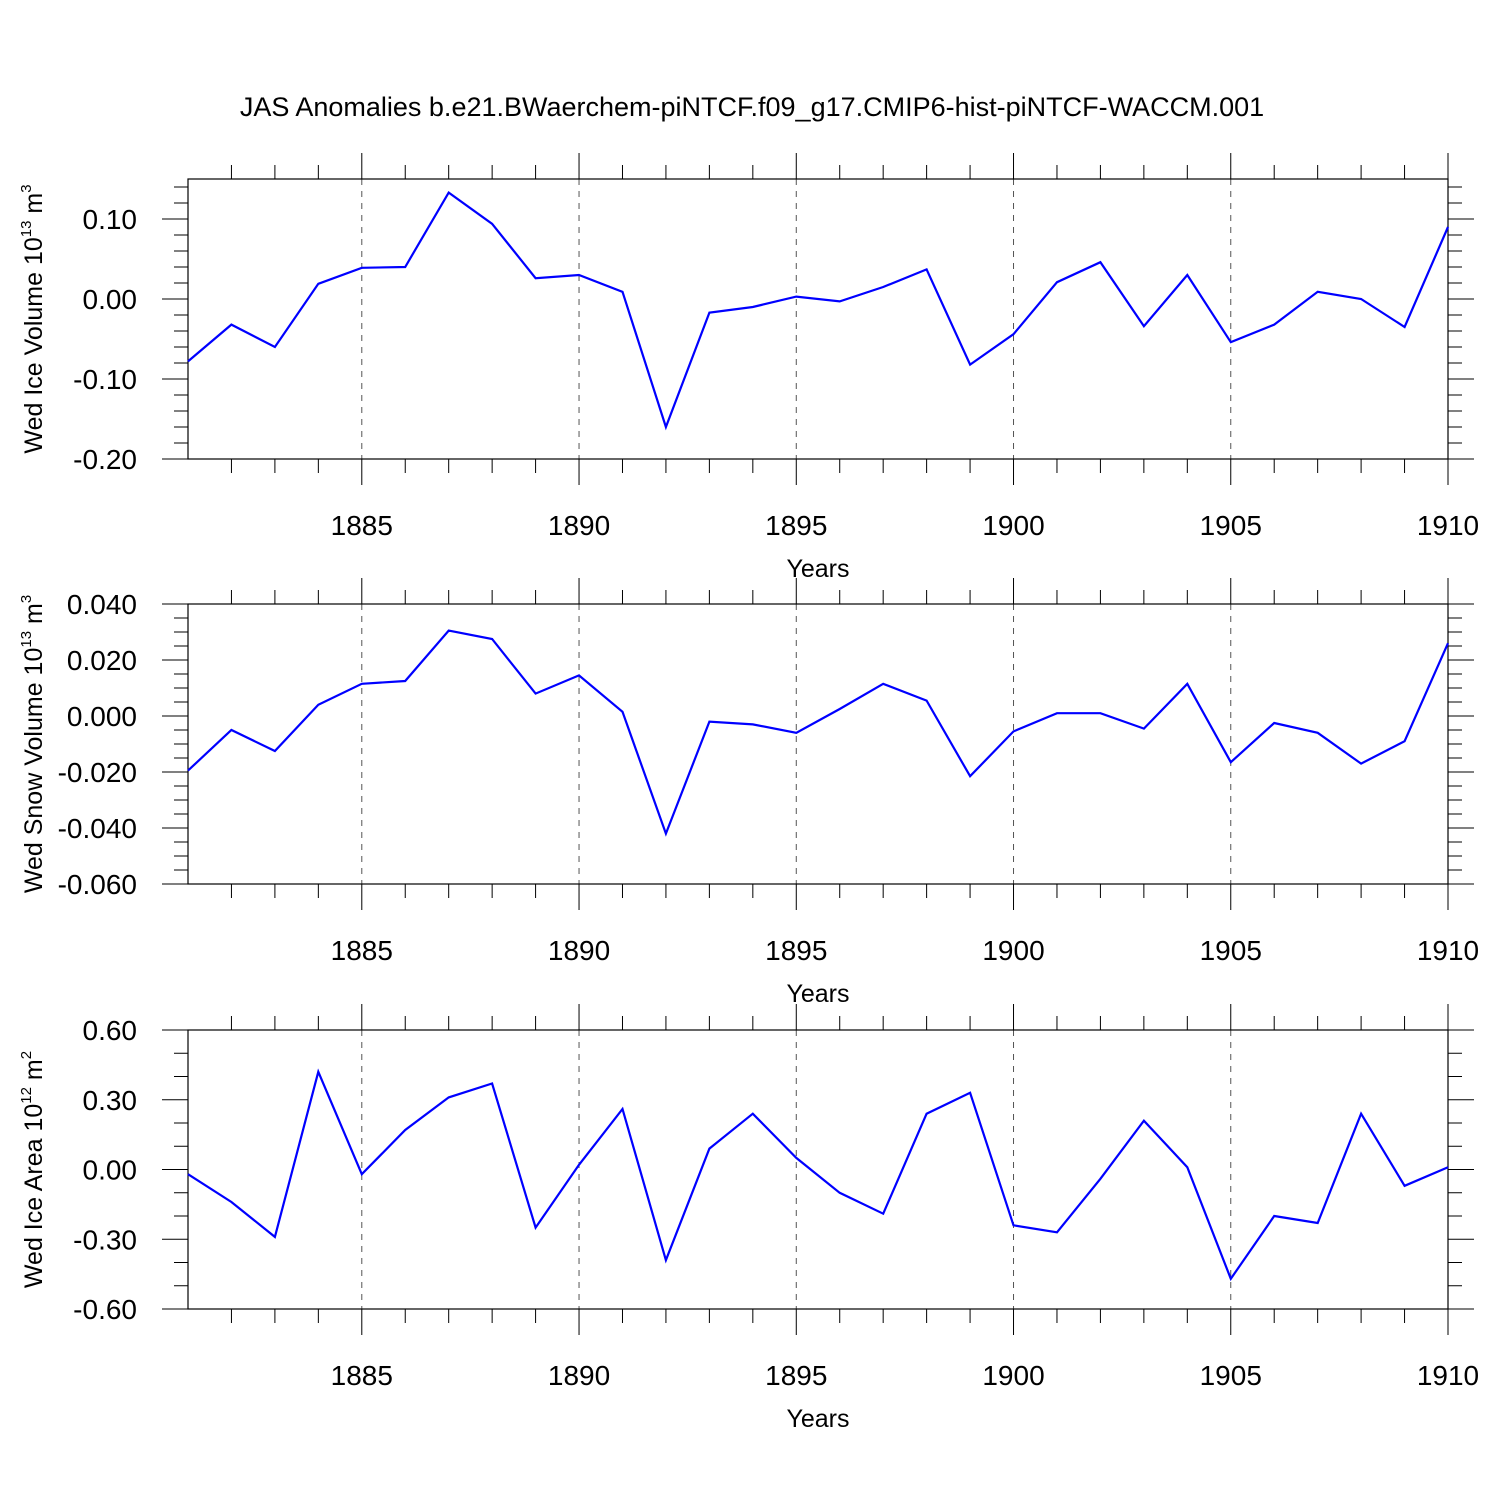  Describe the element at coordinates (110, 219) in the screenshot. I see `y-tick-label-0.10: 0.10` at that location.